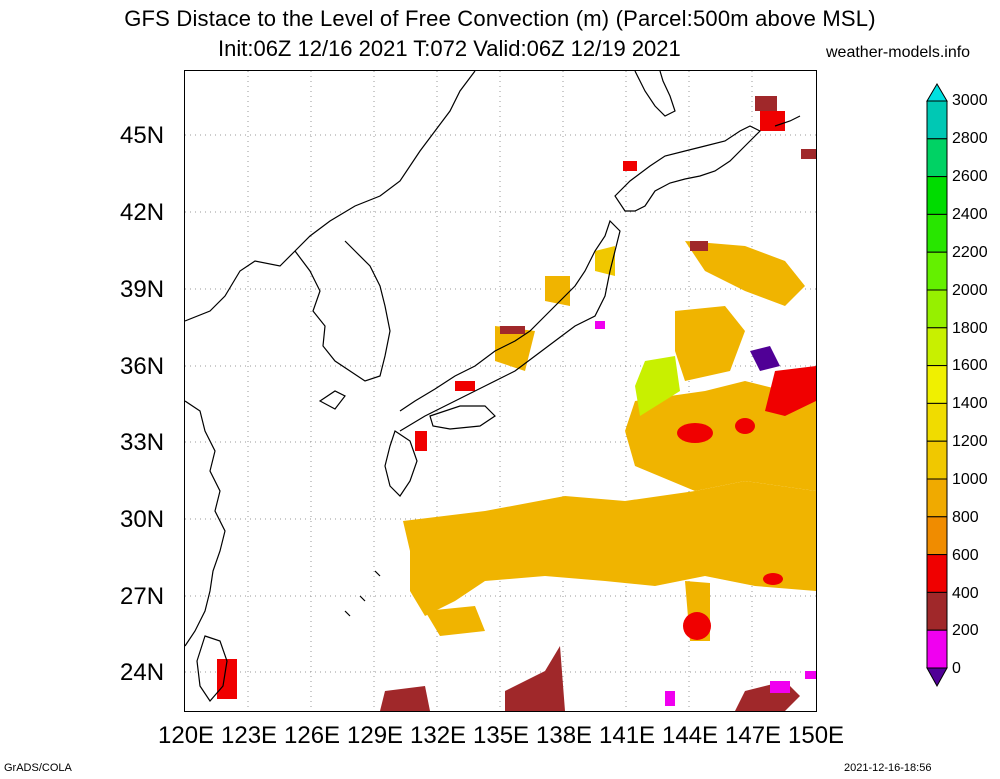 The height and width of the screenshot is (779, 1000). I want to click on colorbar-label: 1000, so click(970, 479).